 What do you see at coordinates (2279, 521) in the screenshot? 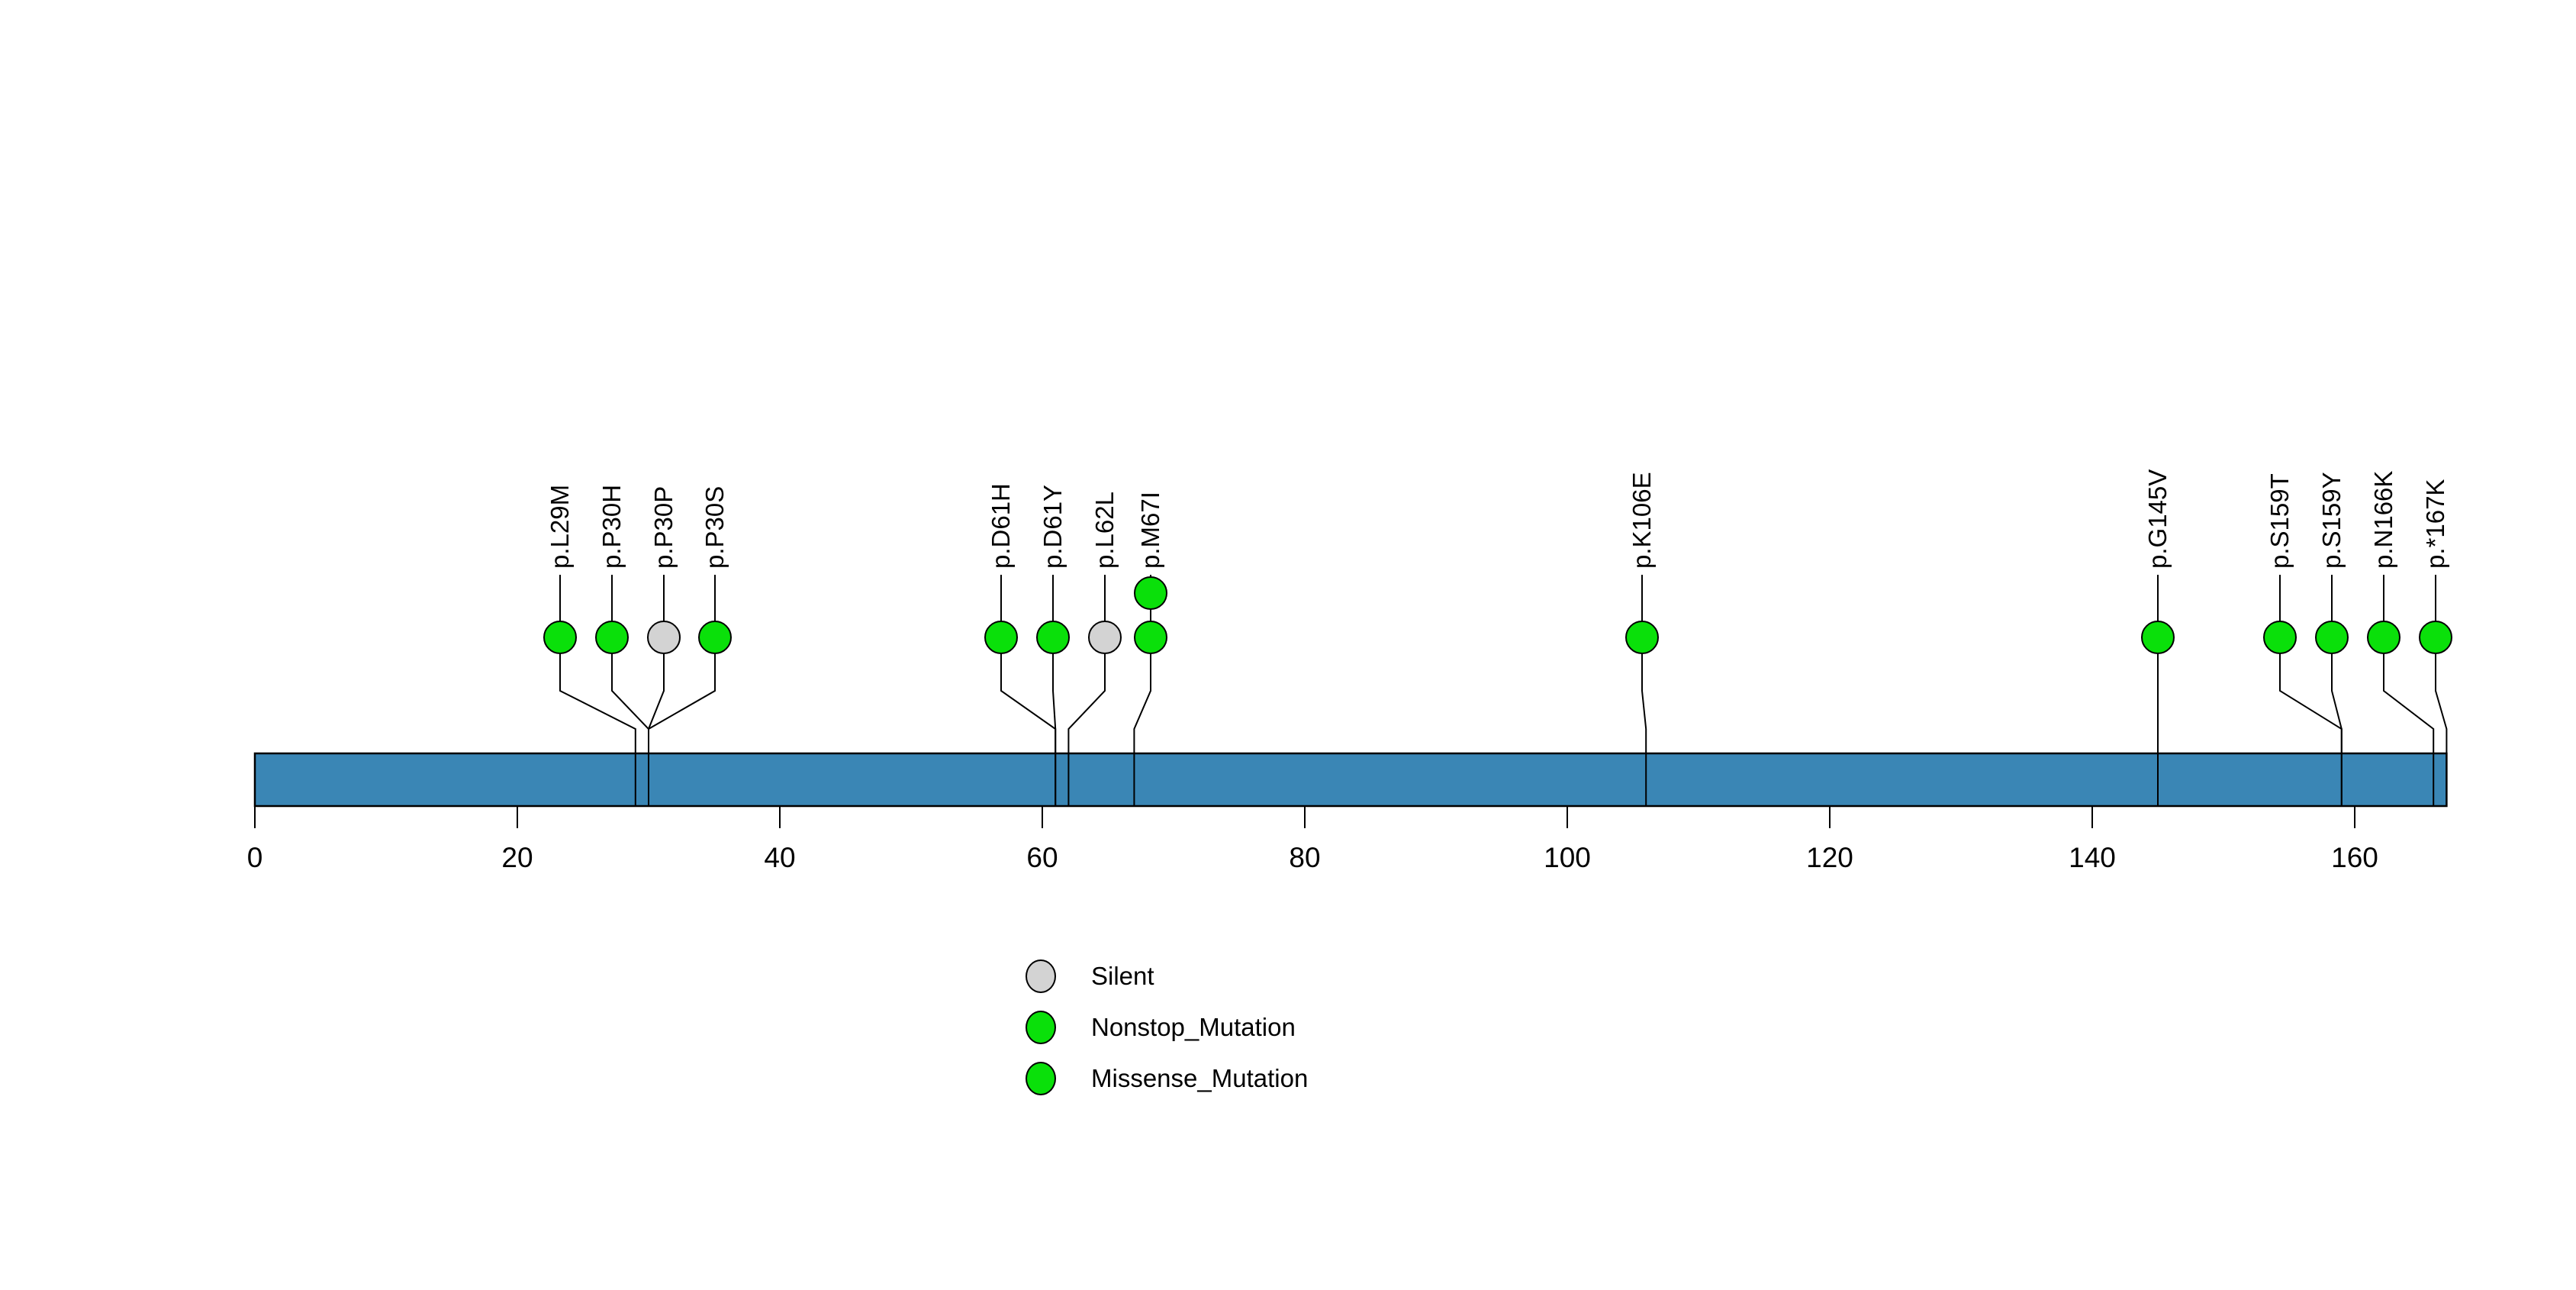
I see `mutation-label: p.S159T` at bounding box center [2279, 521].